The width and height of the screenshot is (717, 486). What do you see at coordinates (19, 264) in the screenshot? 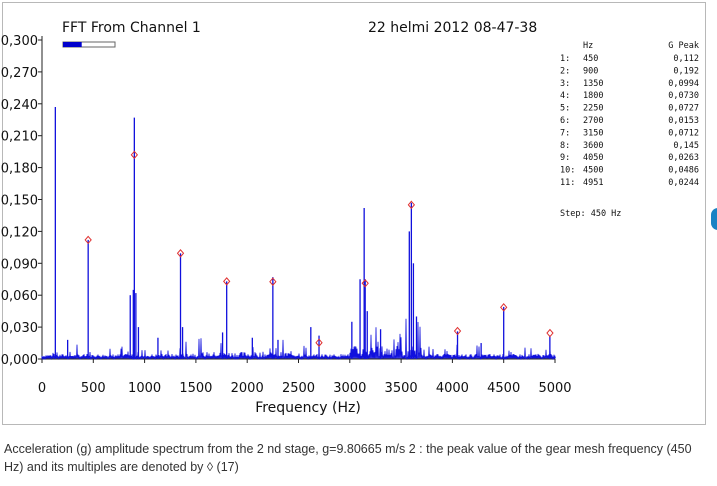
I see `y-tick-label: 0,090` at bounding box center [19, 264].